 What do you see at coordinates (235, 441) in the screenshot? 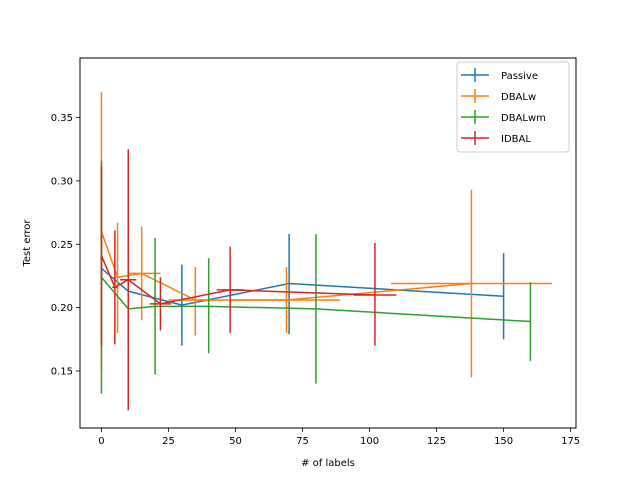
I see `x-tick-label: 50` at bounding box center [235, 441].